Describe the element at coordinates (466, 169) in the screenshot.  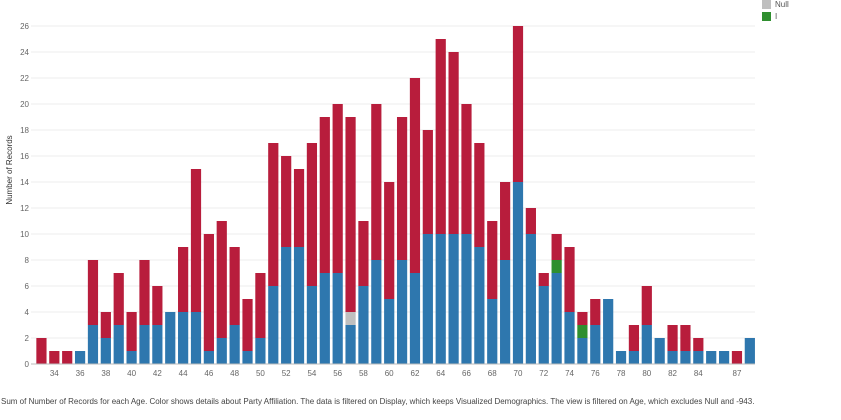
I see `bar-segment-age-66-s3` at that location.